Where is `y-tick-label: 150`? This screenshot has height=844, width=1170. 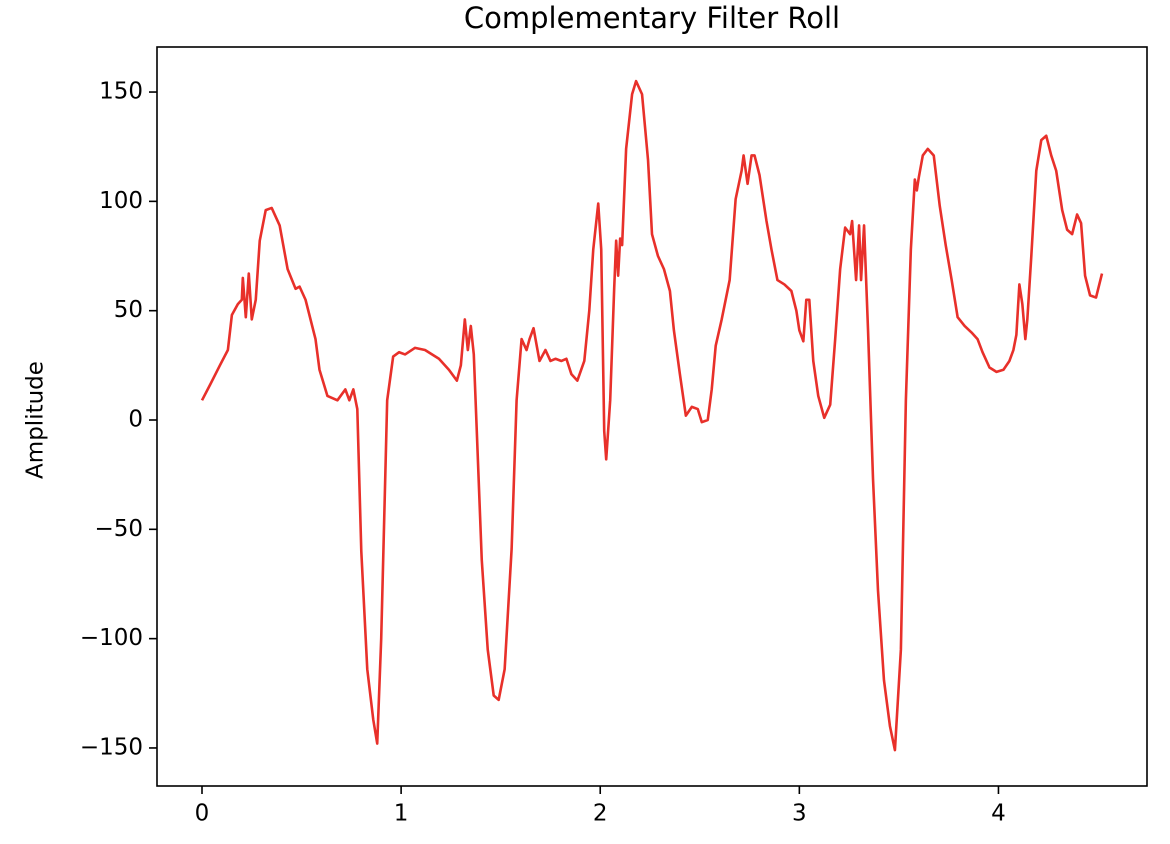
y-tick-label: 150 is located at coordinates (121, 92).